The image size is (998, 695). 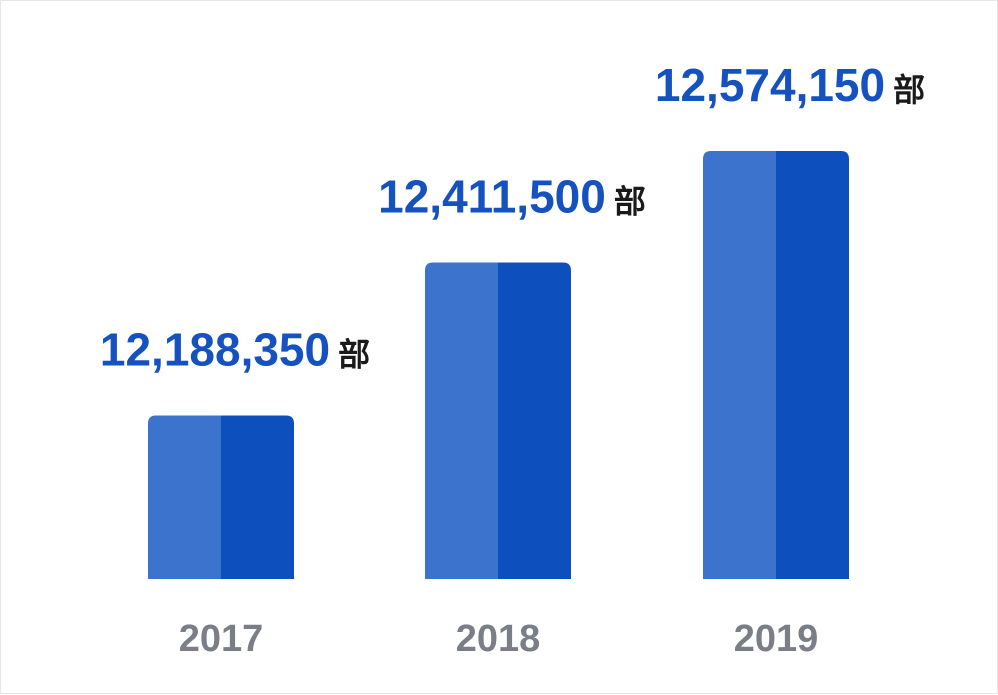 I want to click on bar-value-label: 12,574,150 部, so click(x=790, y=85).